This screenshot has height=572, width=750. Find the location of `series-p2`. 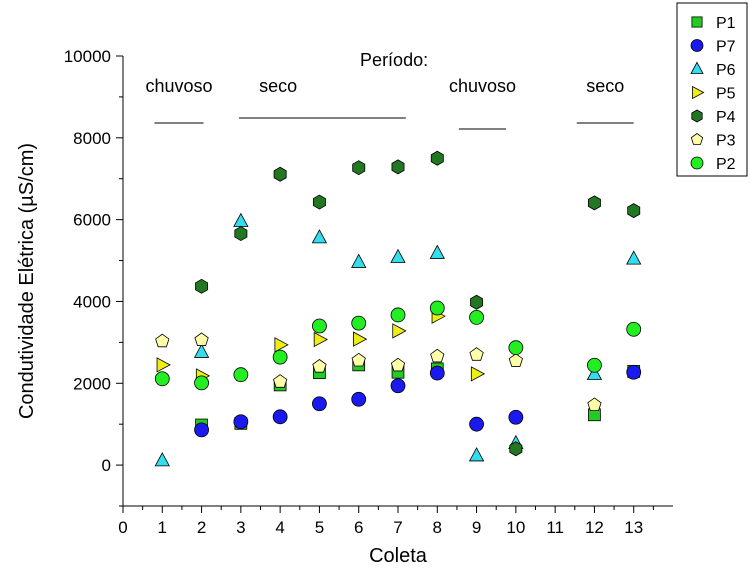

series-p2 is located at coordinates (398, 345).